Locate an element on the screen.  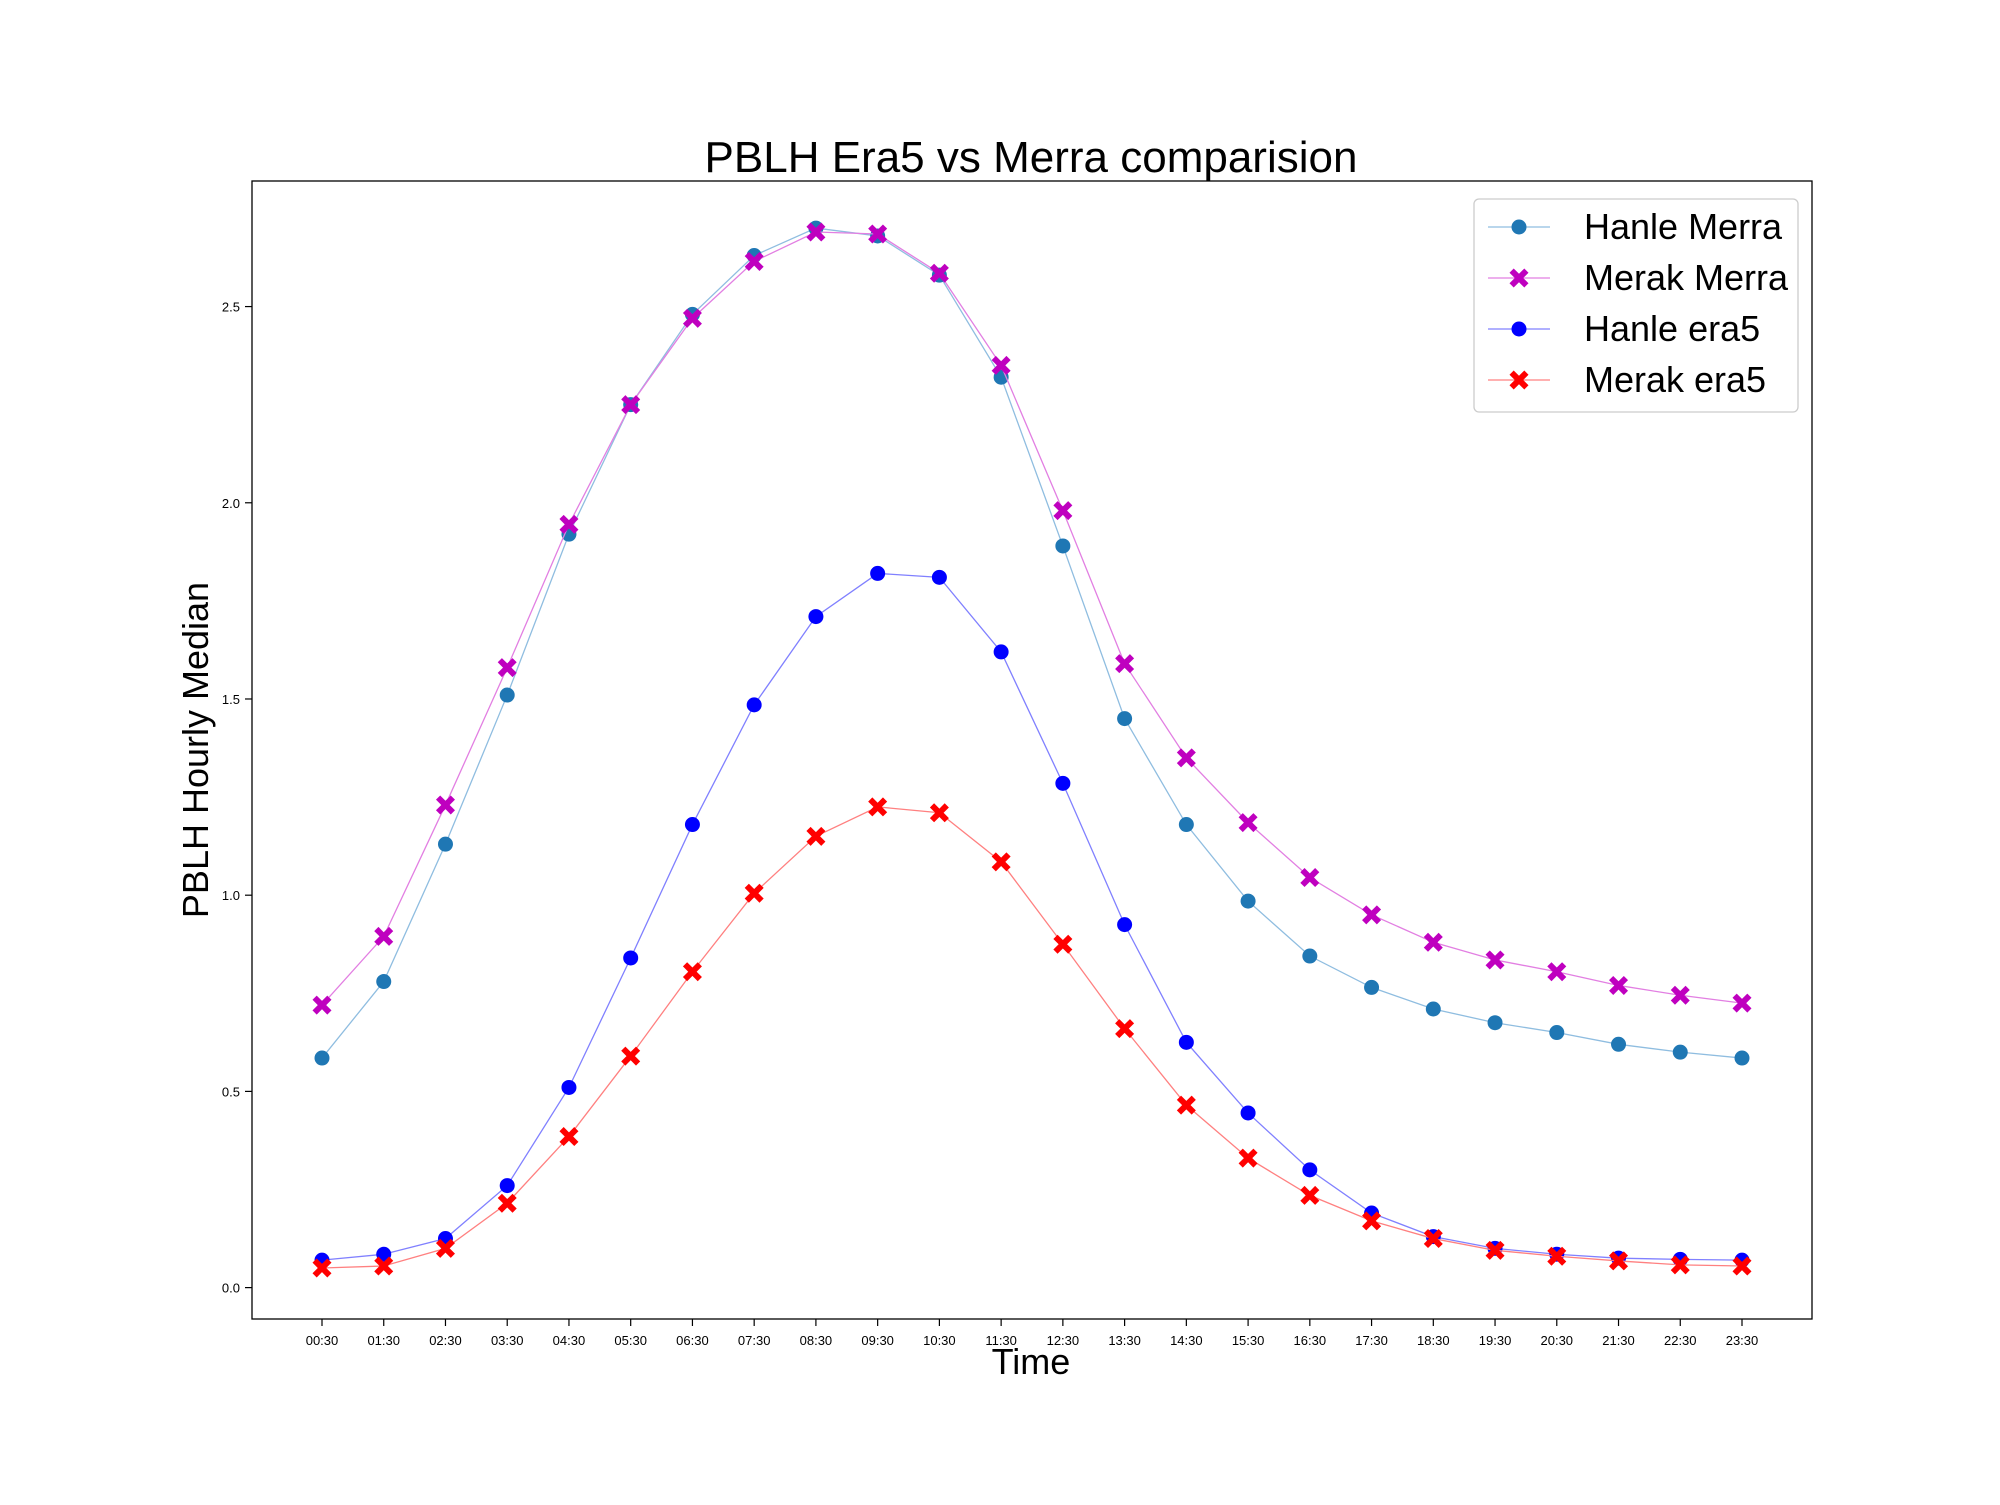
y-tick-label: 2.5 is located at coordinates (231, 307).